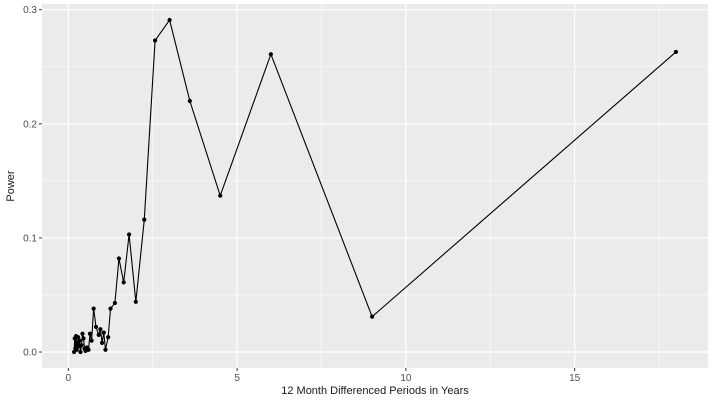  I want to click on x-tick-label: 10, so click(406, 378).